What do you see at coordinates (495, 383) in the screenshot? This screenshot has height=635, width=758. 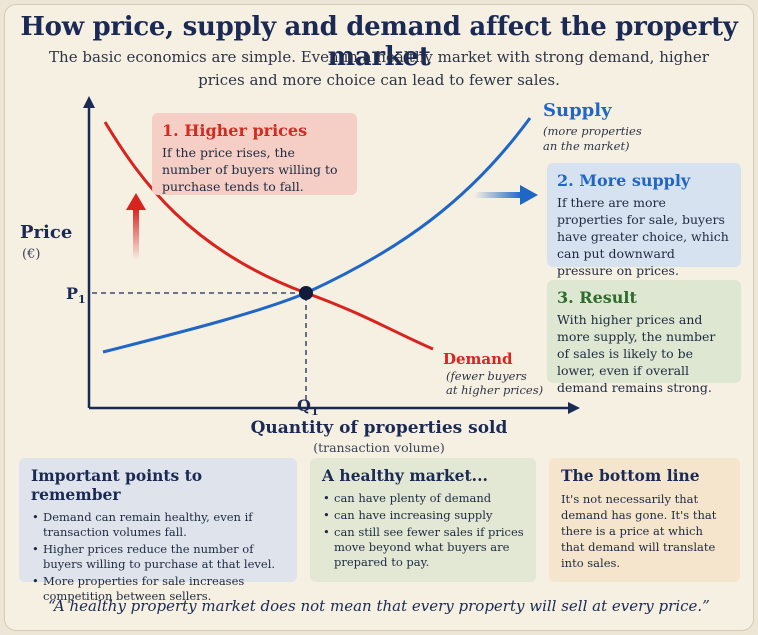 I see `demand-note: (fewer buyers at higher prices)` at bounding box center [495, 383].